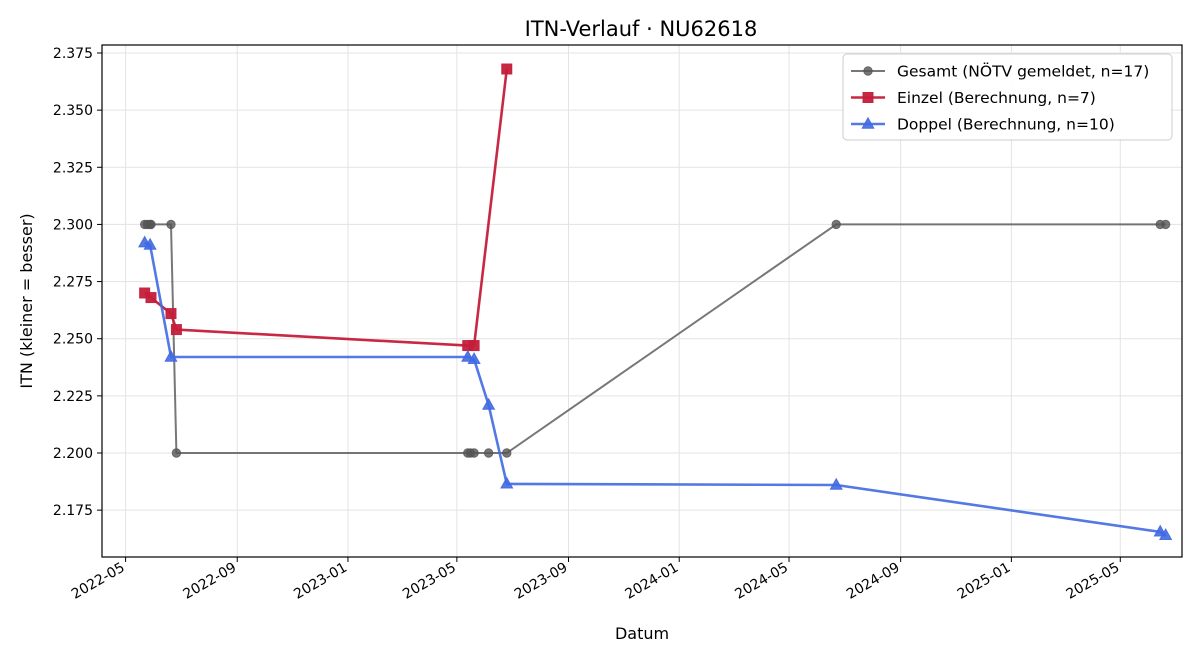  Describe the element at coordinates (1093, 581) in the screenshot. I see `x-tick-label: 2025-05` at that location.